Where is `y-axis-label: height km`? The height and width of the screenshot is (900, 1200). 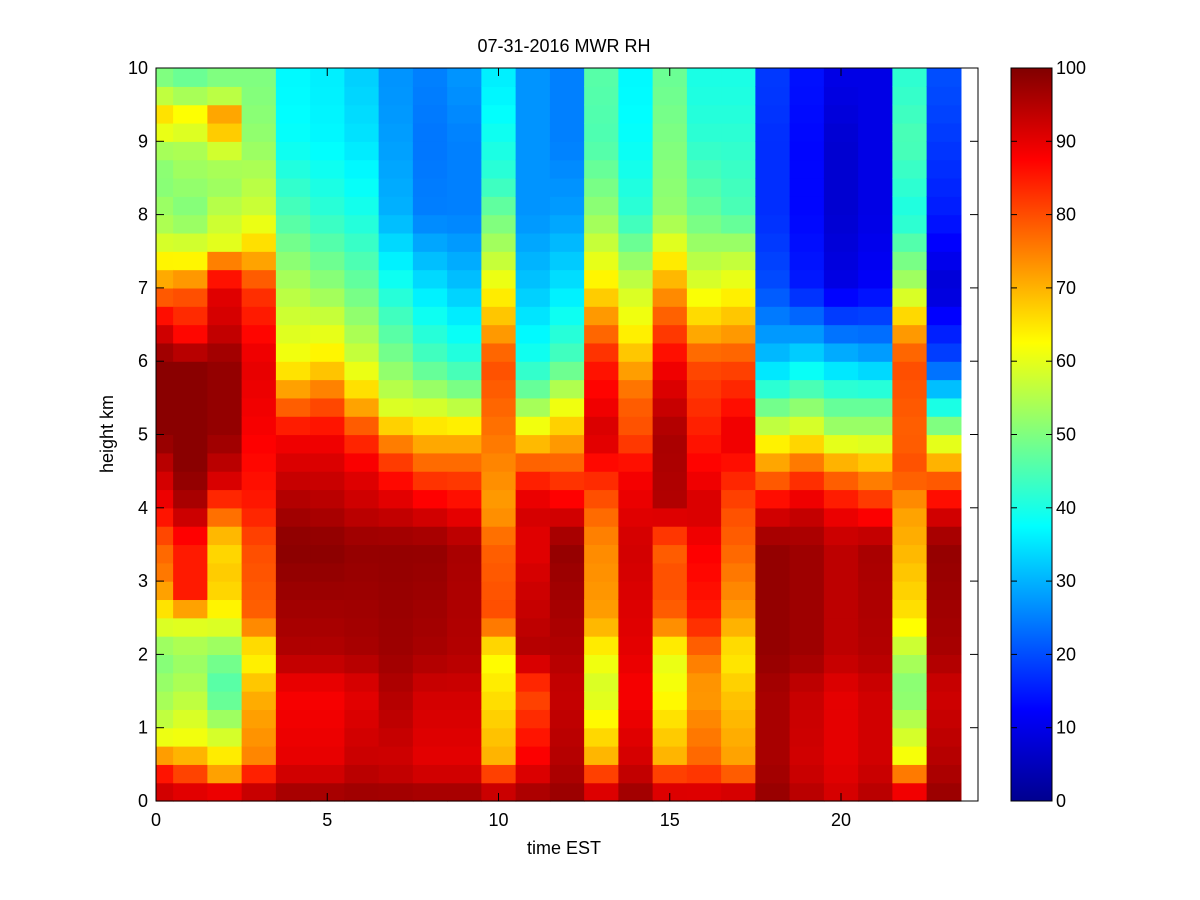
y-axis-label: height km is located at coordinates (107, 434).